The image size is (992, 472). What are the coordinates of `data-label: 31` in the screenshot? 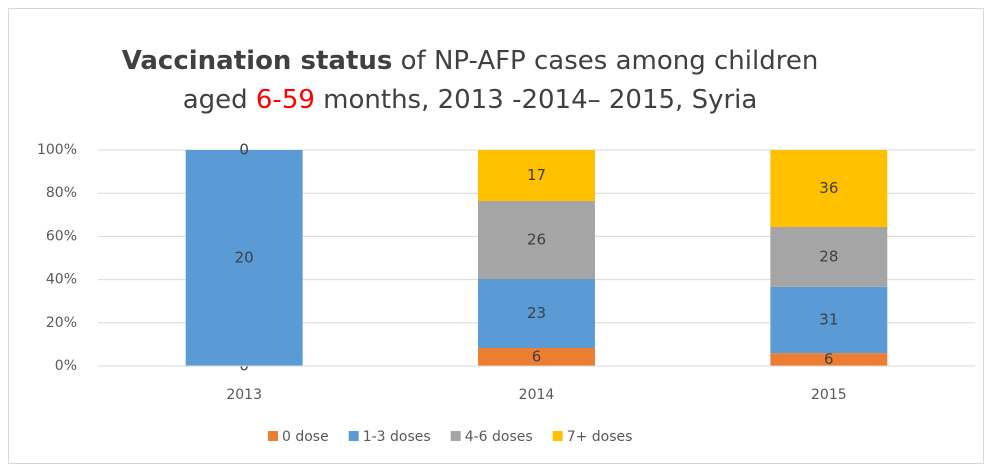 It's located at (828, 320).